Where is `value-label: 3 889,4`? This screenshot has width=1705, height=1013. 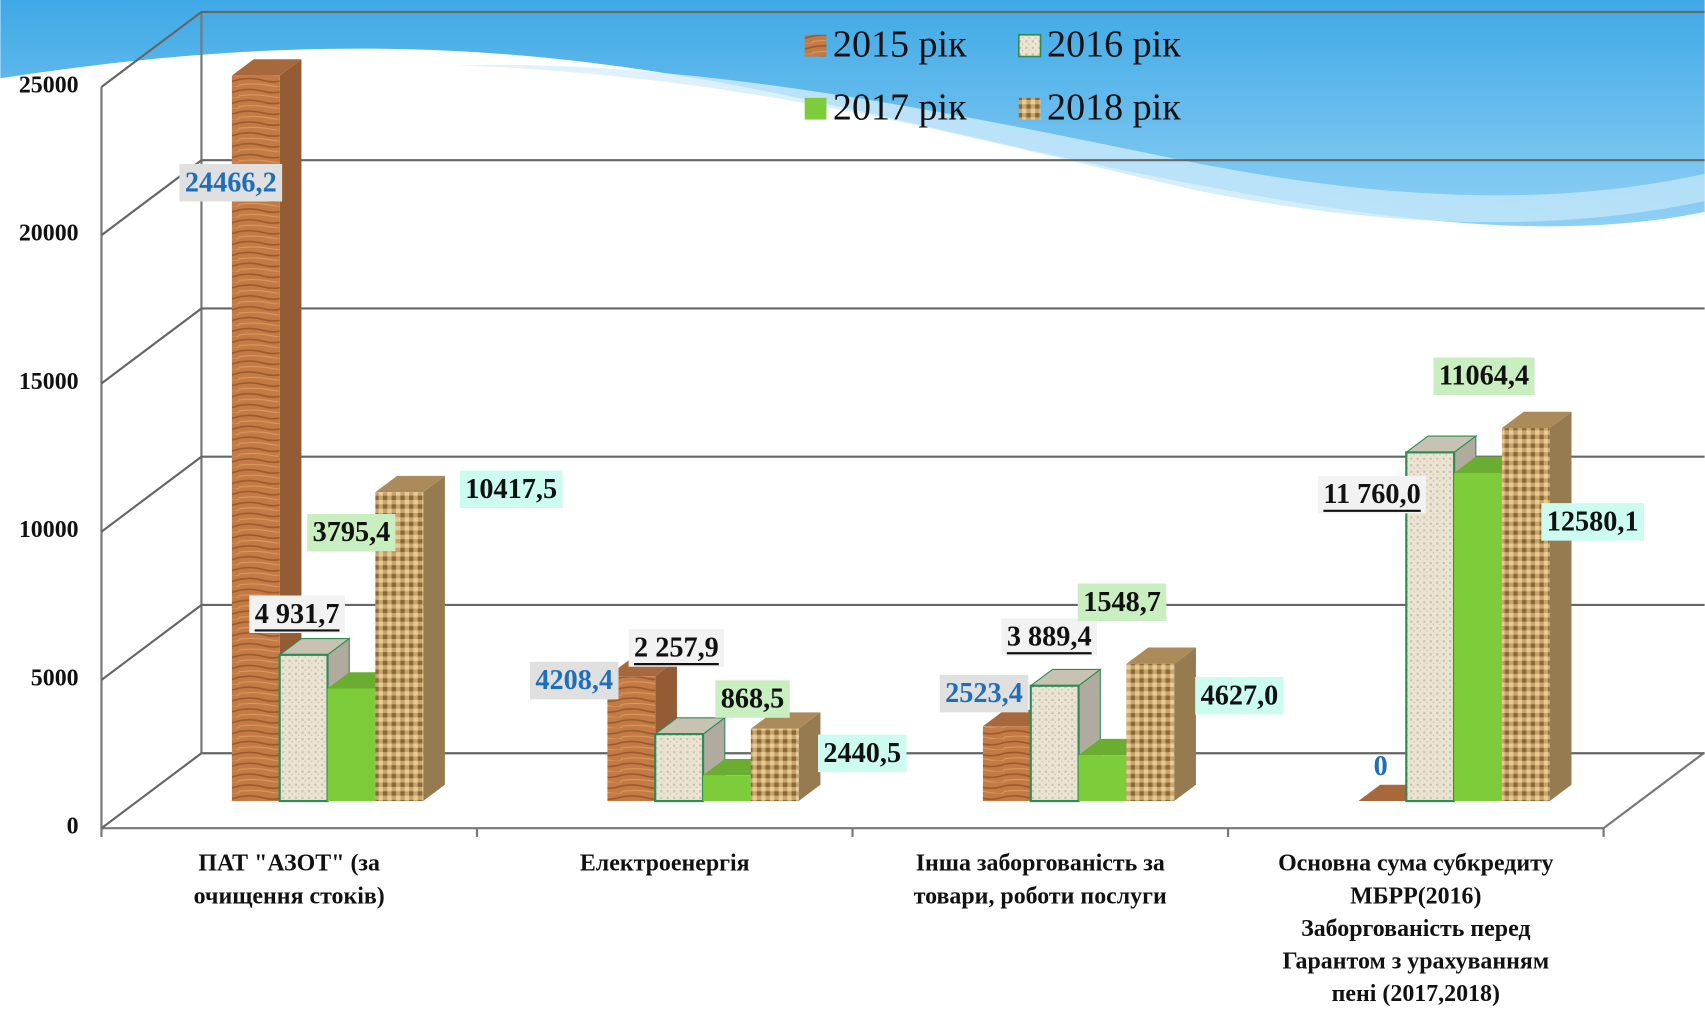 value-label: 3 889,4 is located at coordinates (1049, 637).